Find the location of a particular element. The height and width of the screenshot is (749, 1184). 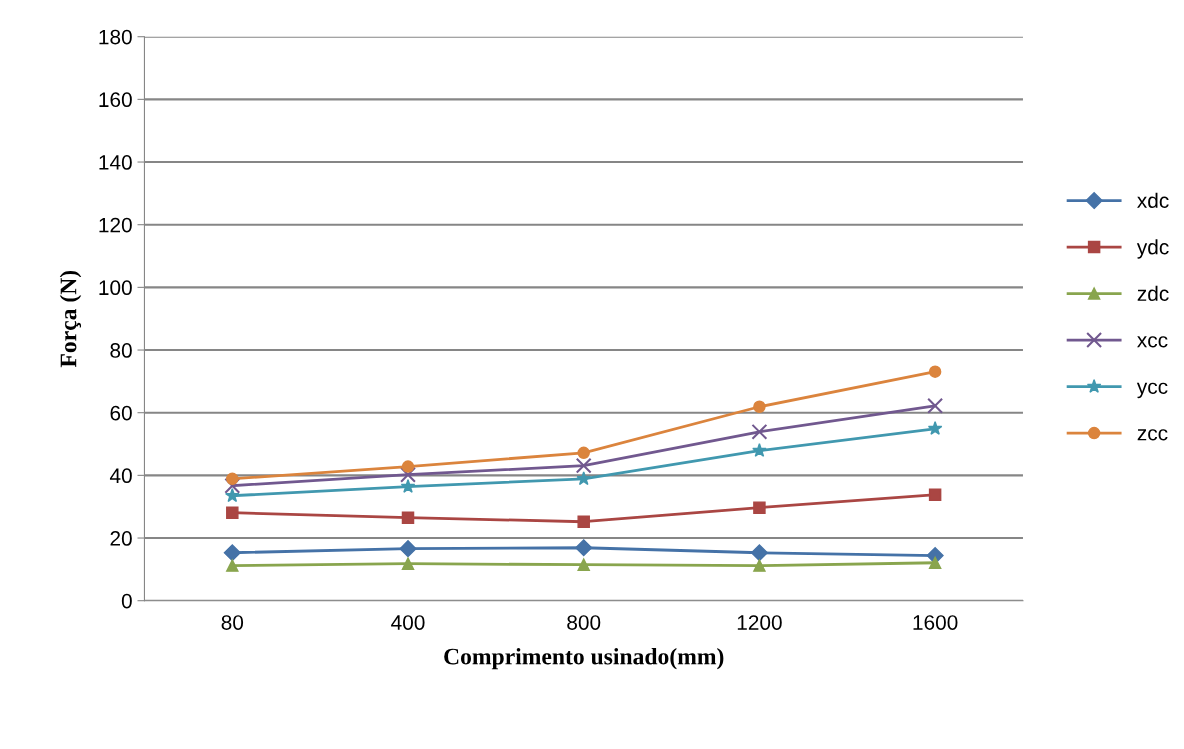

y-tick-label: 100 is located at coordinates (115, 288).